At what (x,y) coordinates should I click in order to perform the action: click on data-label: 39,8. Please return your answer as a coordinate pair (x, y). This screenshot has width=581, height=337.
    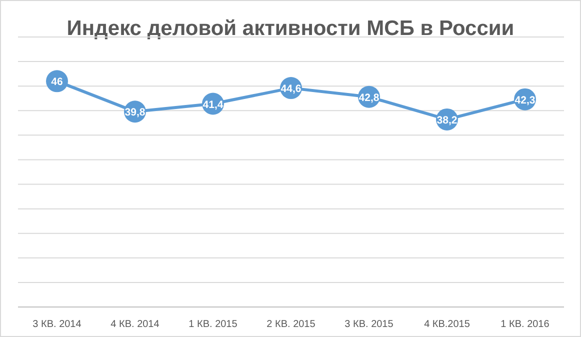
    Looking at the image, I should click on (135, 112).